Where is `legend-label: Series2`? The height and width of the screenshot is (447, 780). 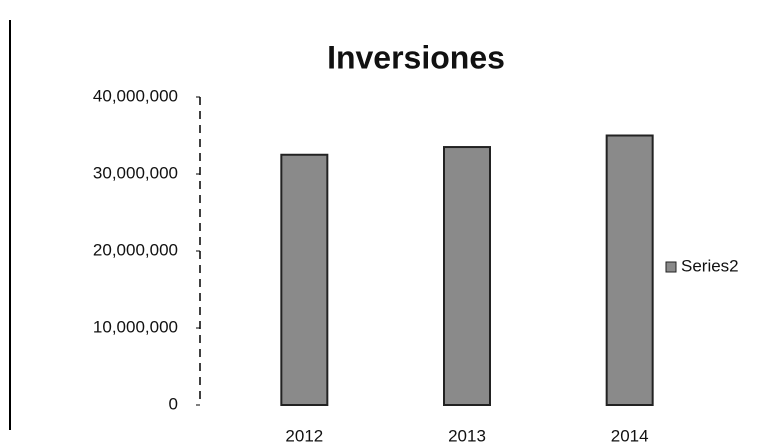 legend-label: Series2 is located at coordinates (710, 265).